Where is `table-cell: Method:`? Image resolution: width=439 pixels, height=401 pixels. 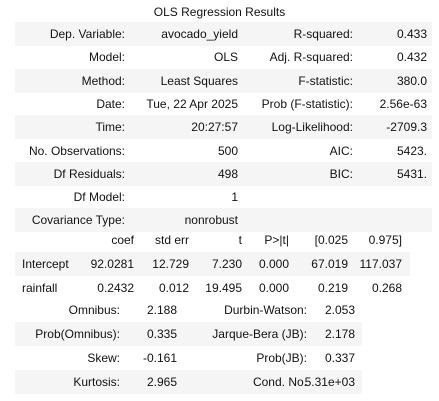
table-cell: Method: is located at coordinates (103, 80).